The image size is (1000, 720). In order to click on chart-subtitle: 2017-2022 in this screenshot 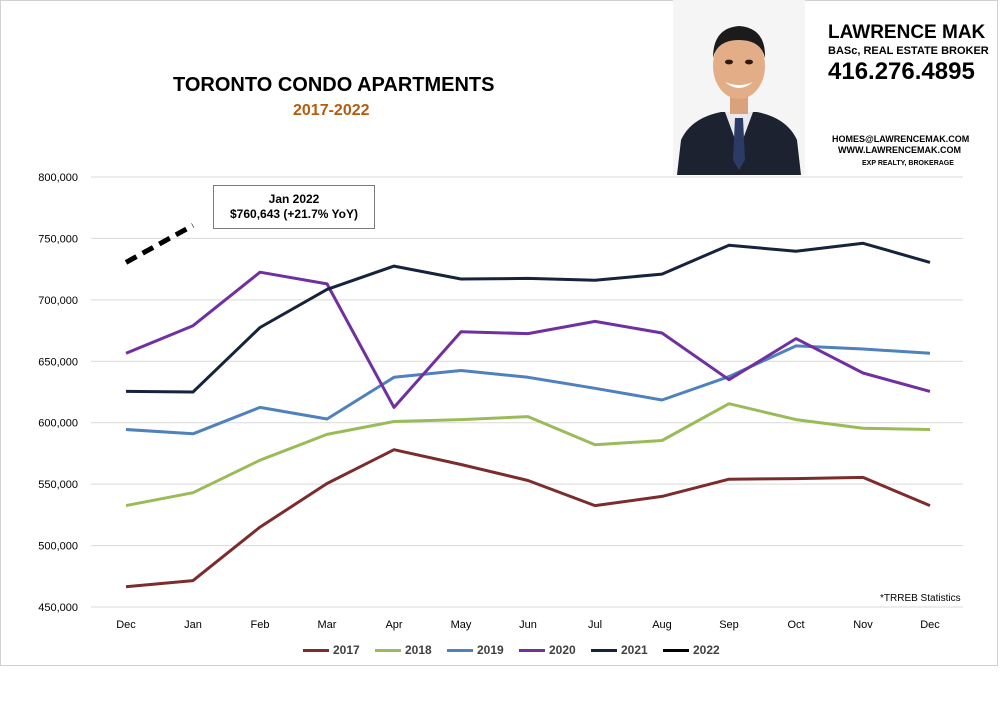, I will do `click(331, 110)`.